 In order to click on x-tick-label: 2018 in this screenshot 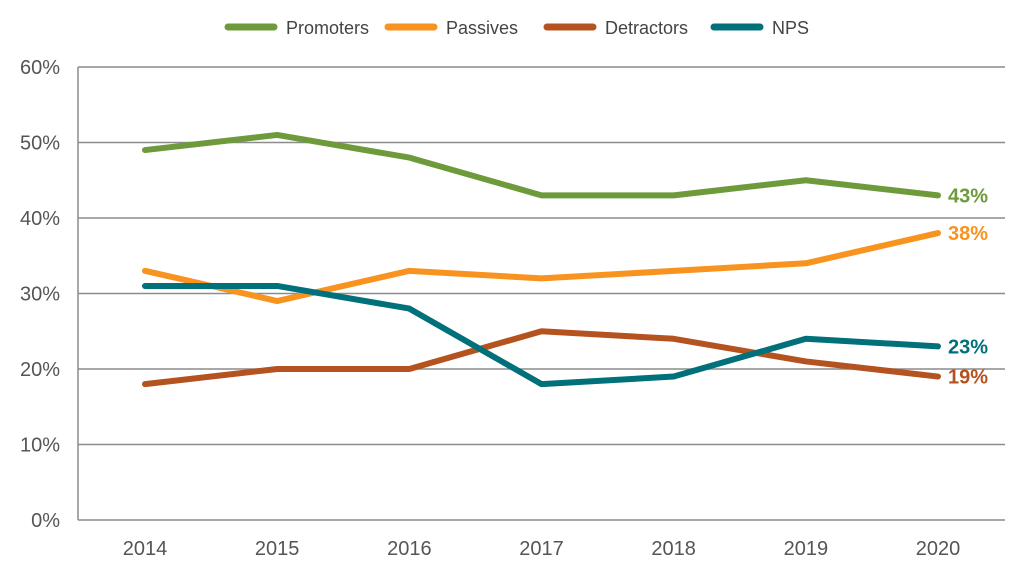, I will do `click(673, 549)`.